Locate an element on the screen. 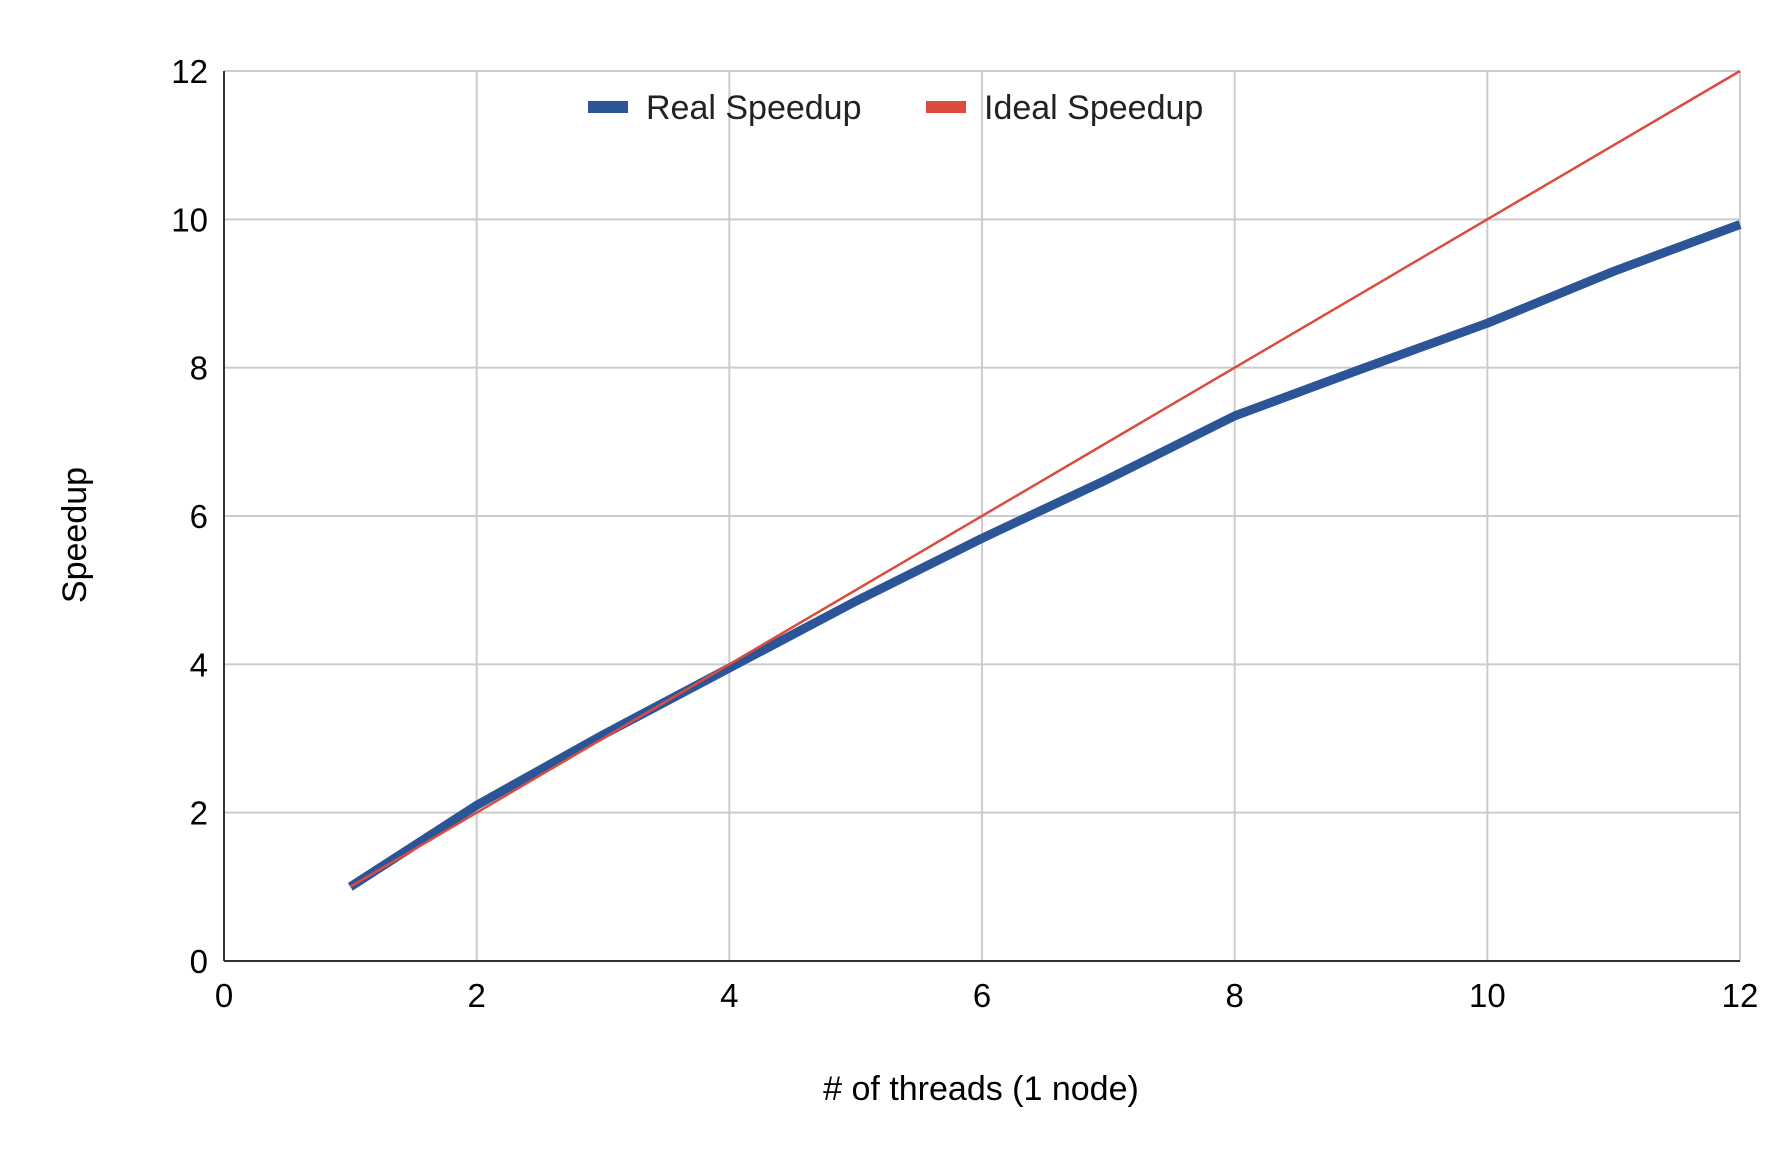 Image resolution: width=1792 pixels, height=1160 pixels. x-tick-label: 10 is located at coordinates (1487, 995).